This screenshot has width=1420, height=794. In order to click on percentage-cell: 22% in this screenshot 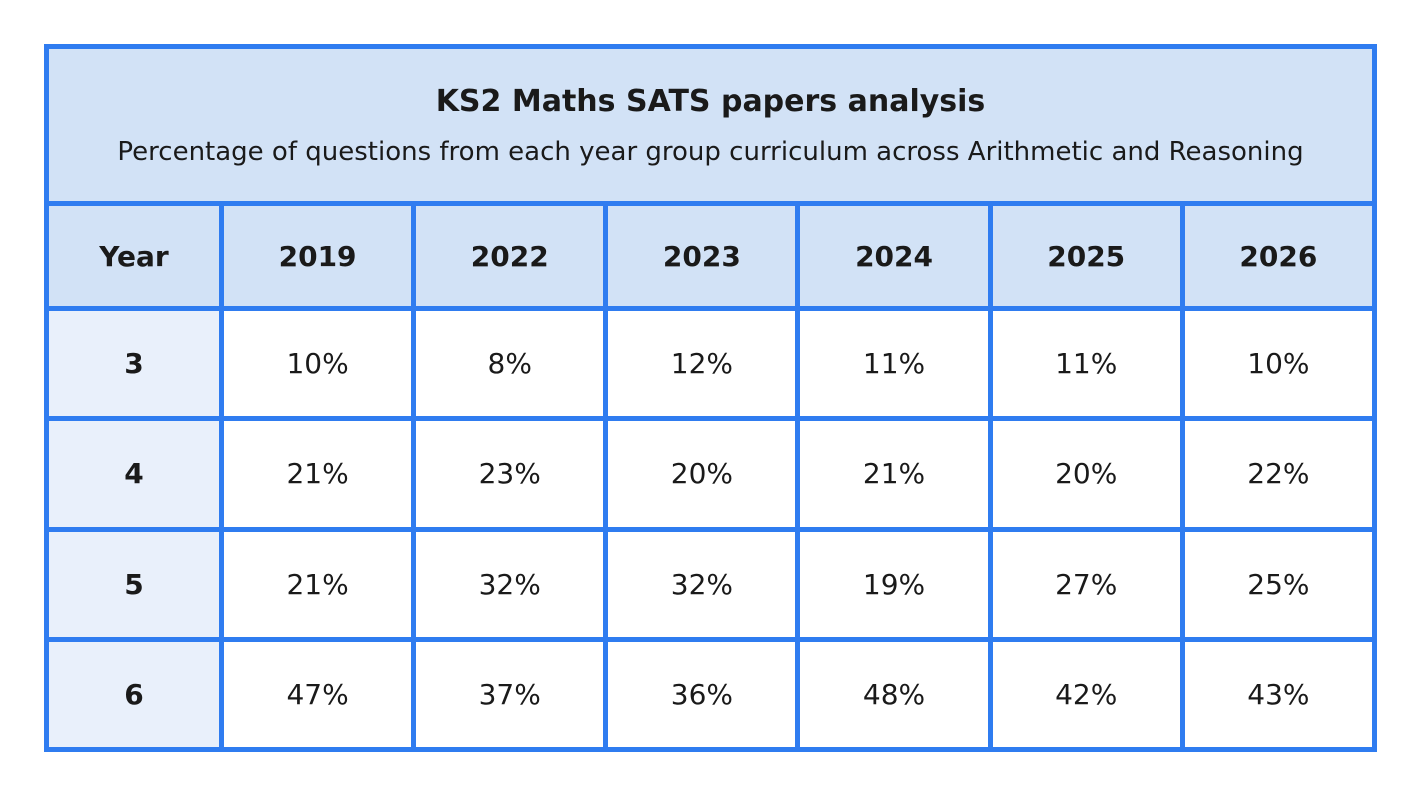, I will do `click(1278, 474)`.